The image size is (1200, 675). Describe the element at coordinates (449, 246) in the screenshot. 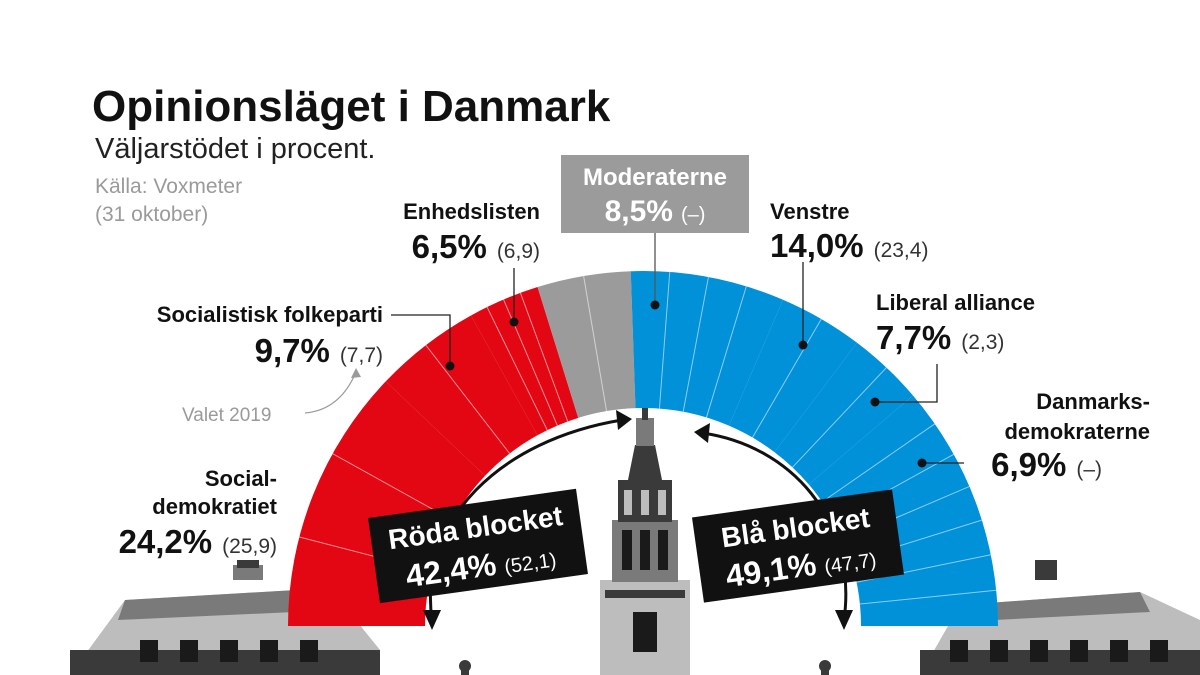

I see `label-enhedslisten-value: 6,5%` at that location.